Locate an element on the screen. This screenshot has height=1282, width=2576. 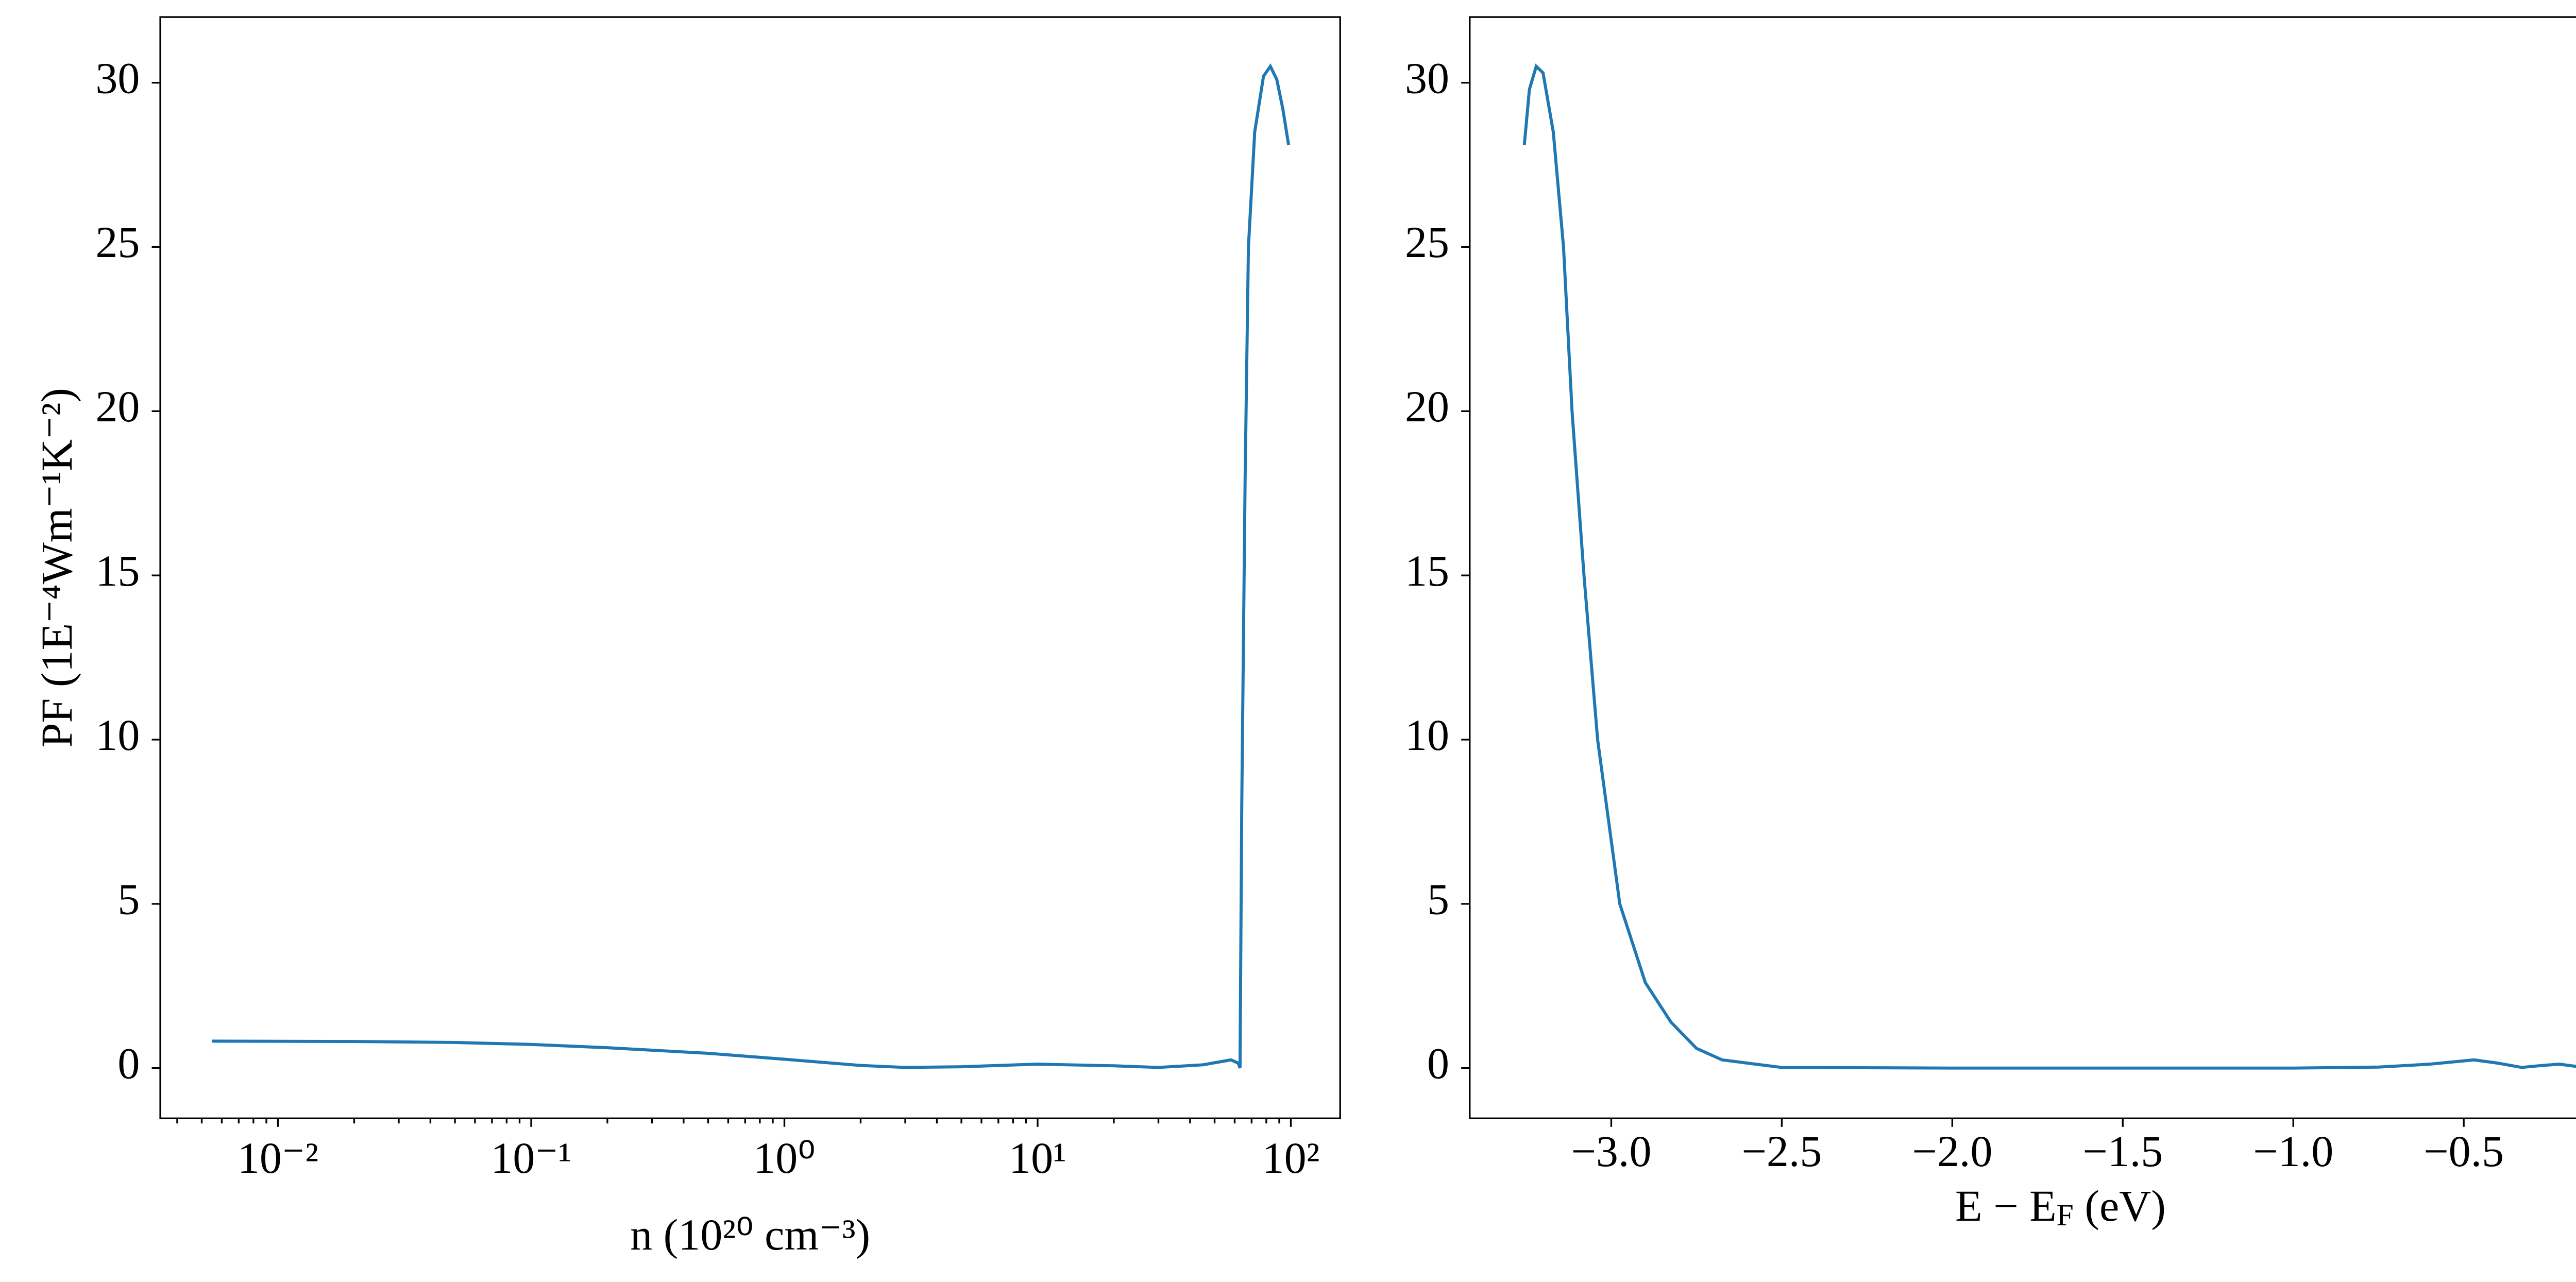
y-axis-label: PF (1E⁻⁴Wm⁻¹K⁻²) is located at coordinates (56, 567).